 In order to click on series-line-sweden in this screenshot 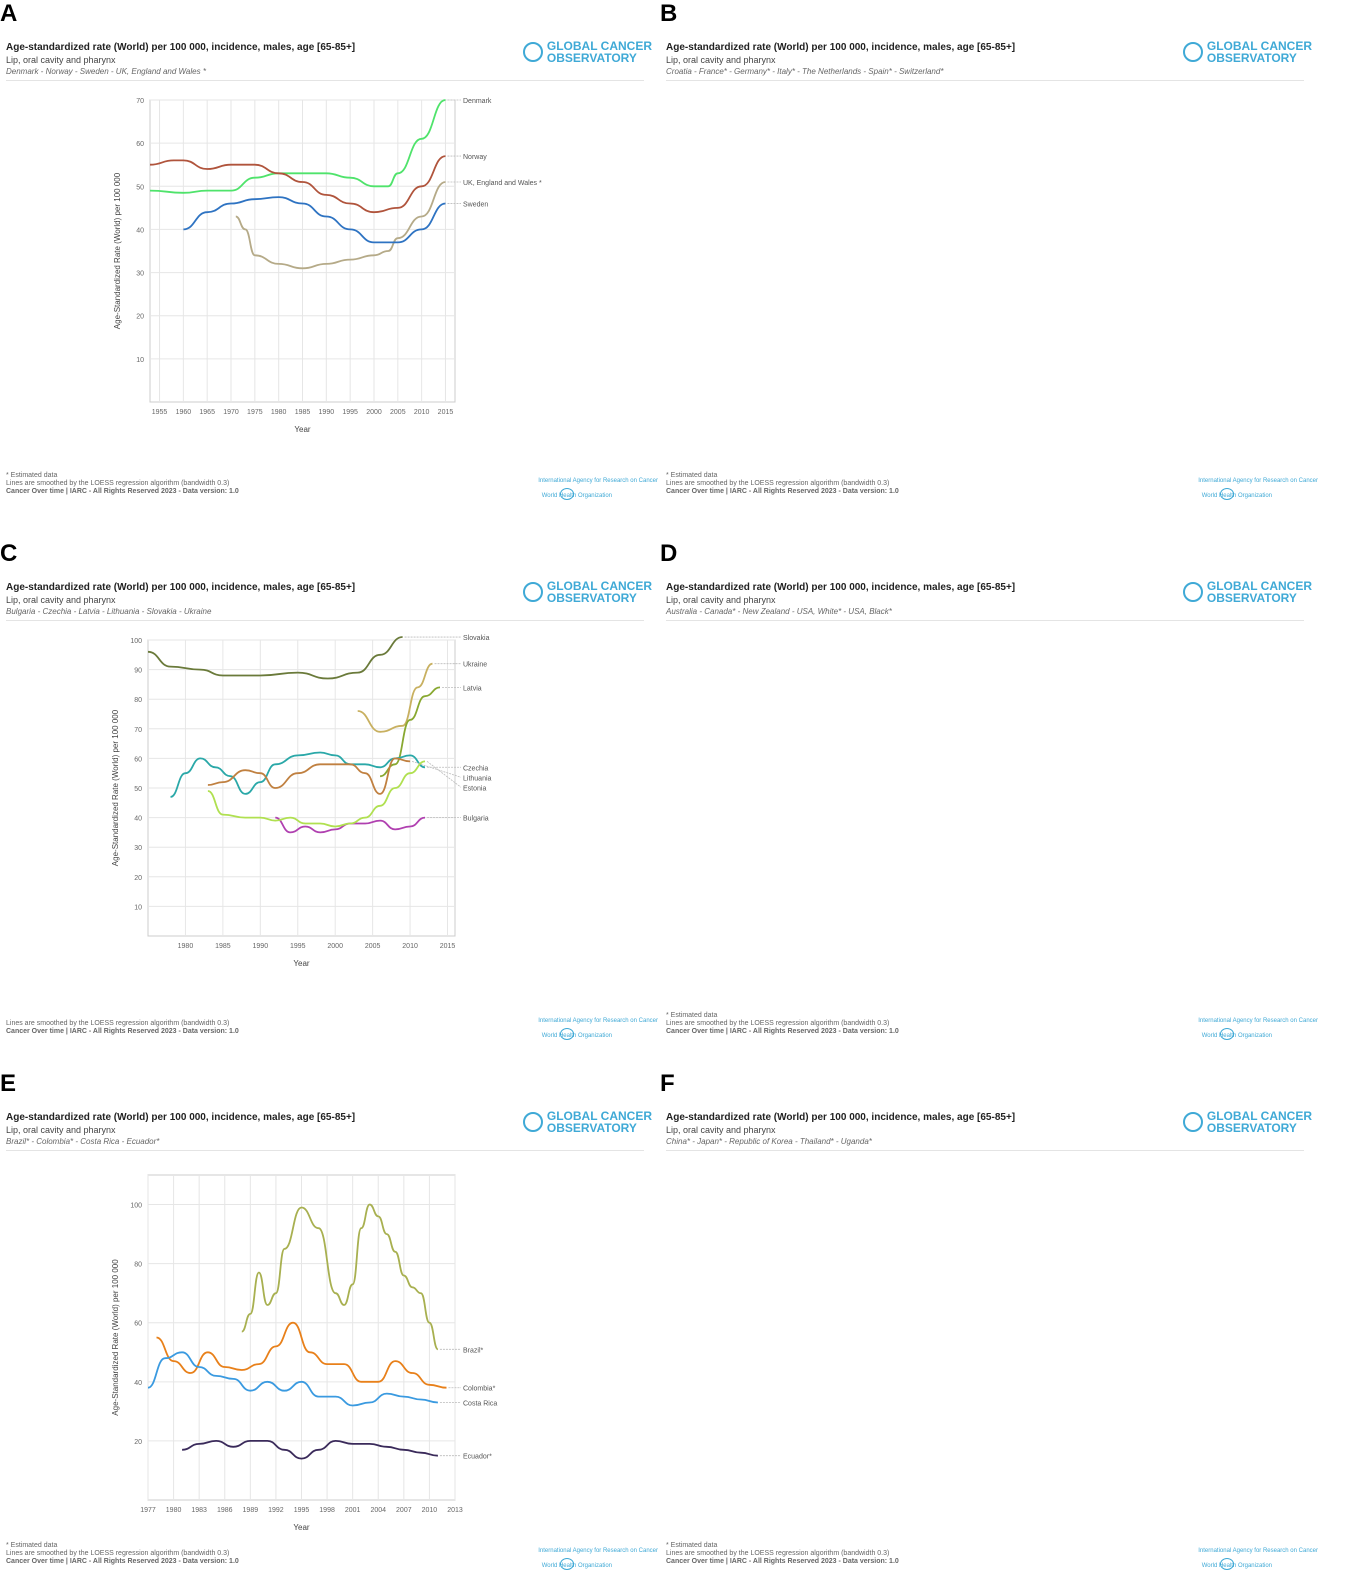, I will do `click(314, 220)`.